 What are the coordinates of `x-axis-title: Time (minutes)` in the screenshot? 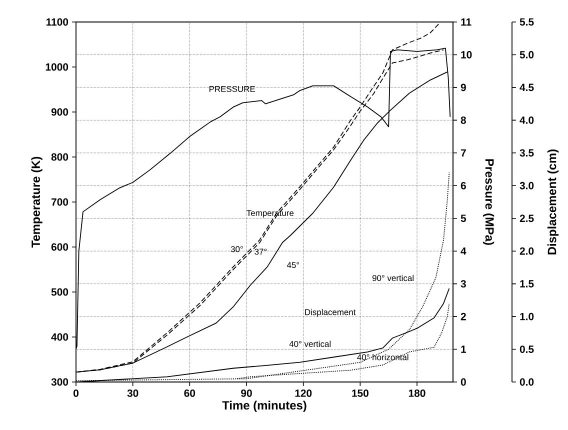 It's located at (264, 406).